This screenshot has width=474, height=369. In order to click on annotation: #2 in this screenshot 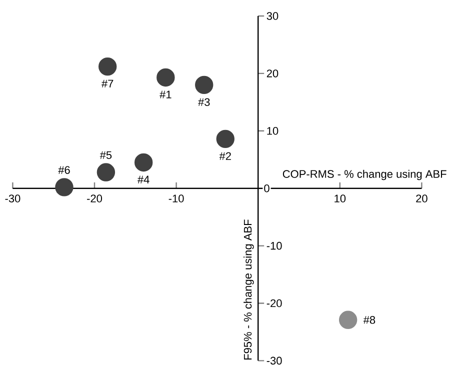, I will do `click(225, 156)`.